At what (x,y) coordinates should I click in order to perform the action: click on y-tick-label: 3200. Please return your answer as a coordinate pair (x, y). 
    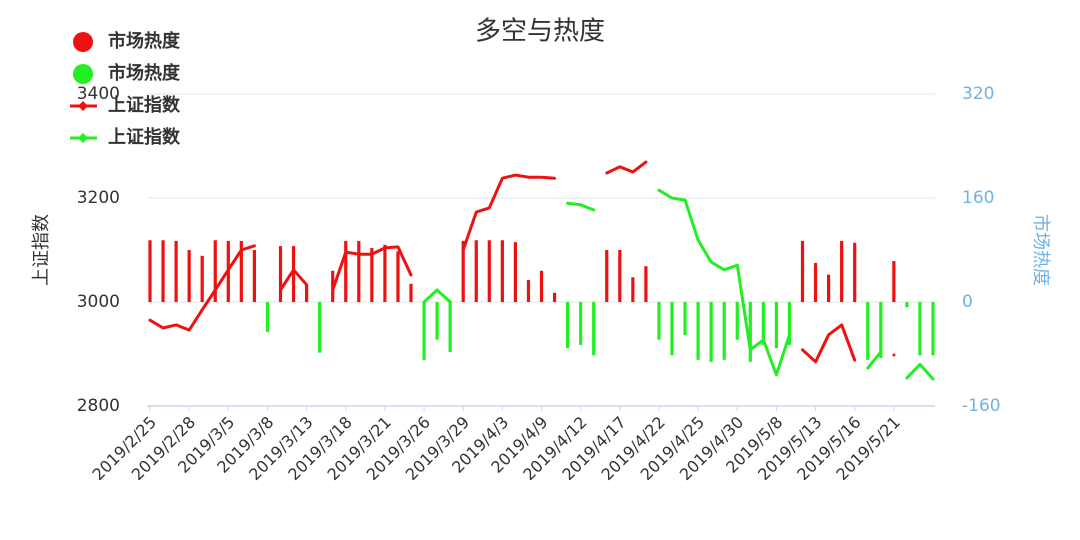
    Looking at the image, I should click on (98, 198).